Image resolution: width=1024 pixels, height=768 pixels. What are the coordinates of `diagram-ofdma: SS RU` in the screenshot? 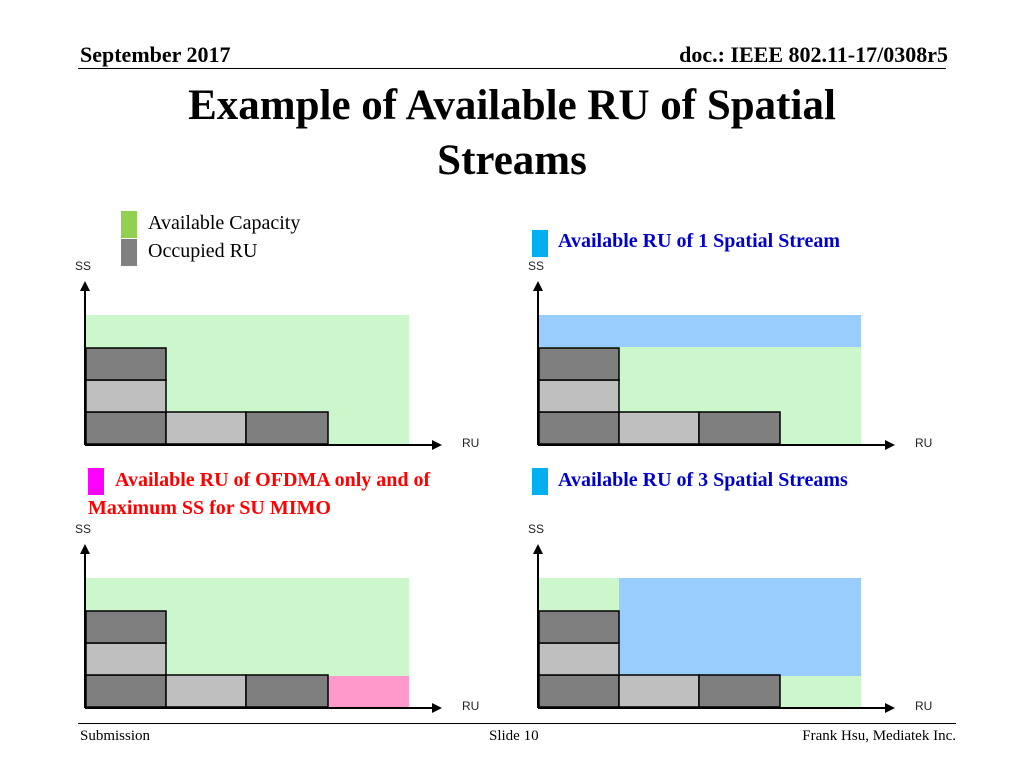 It's located at (274, 628).